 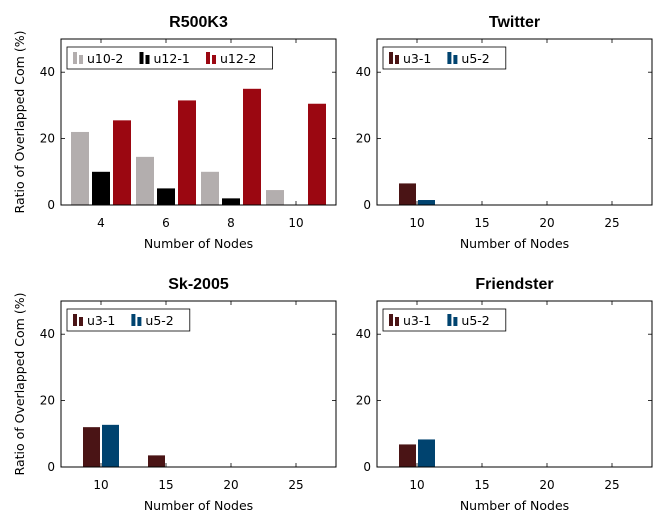 I want to click on legend-label-u12-2: u12-2, so click(x=238, y=58).